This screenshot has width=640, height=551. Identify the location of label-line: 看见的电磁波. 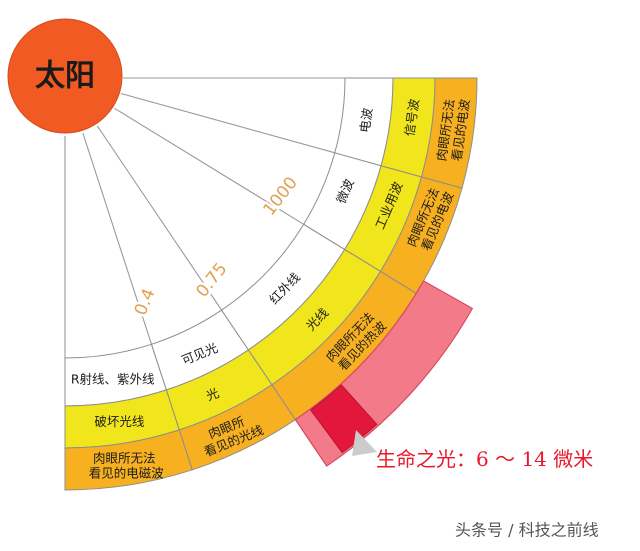
(127, 472).